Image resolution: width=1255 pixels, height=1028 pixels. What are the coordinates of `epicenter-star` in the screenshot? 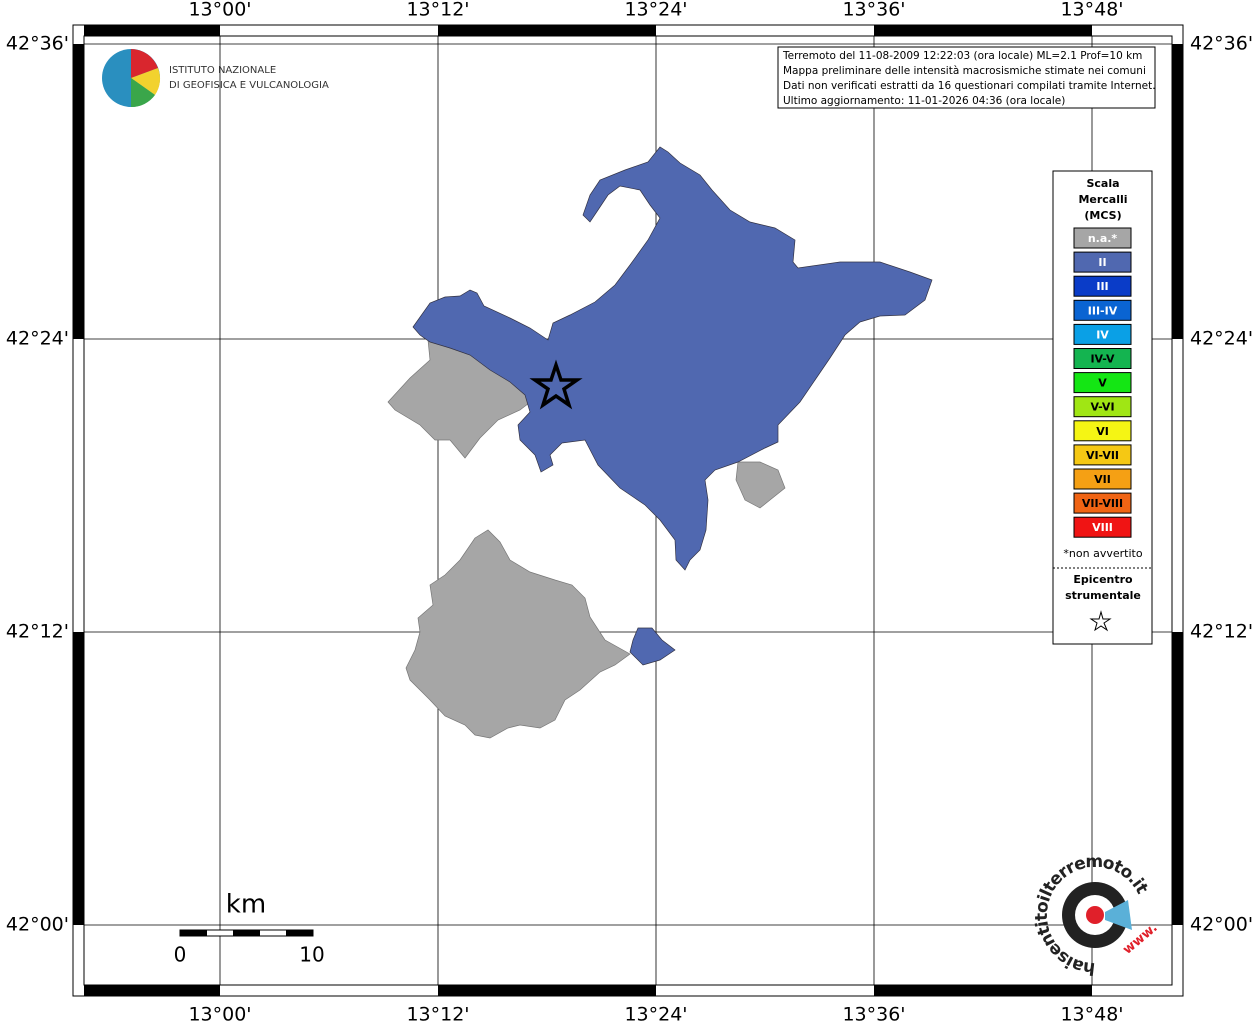 It's located at (556, 384).